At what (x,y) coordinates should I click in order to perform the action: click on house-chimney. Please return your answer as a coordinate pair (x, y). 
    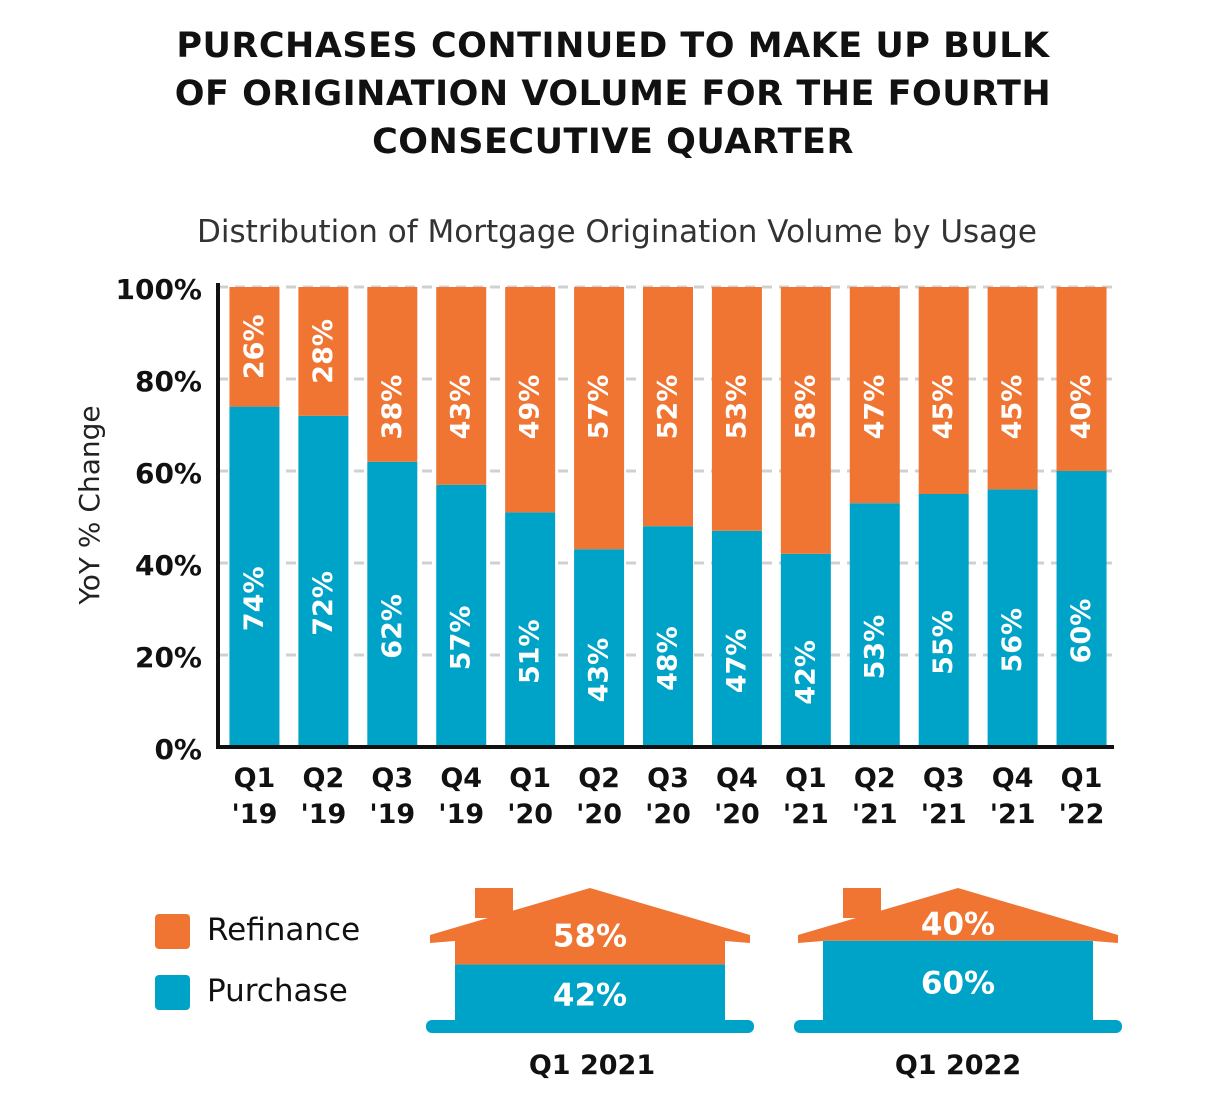
    Looking at the image, I should click on (862, 903).